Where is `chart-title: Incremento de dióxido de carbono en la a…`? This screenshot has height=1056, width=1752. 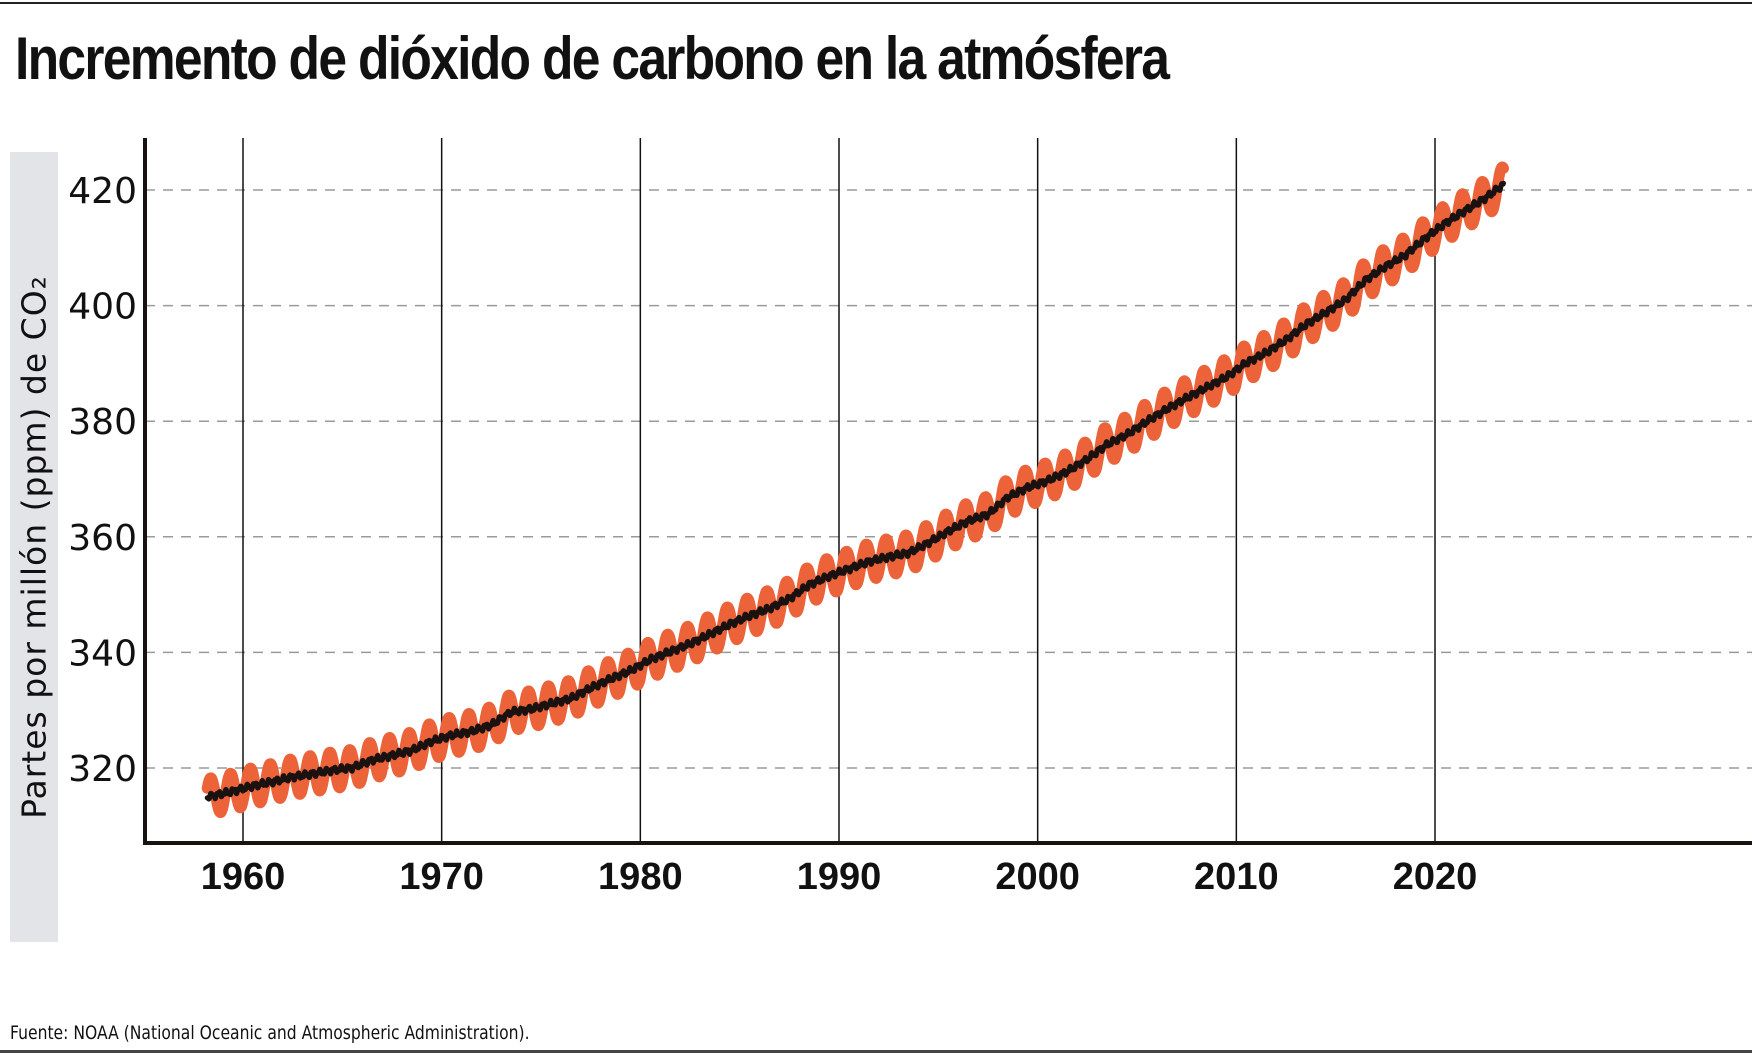 chart-title: Incremento de dióxido de carbono en la a… is located at coordinates (592, 58).